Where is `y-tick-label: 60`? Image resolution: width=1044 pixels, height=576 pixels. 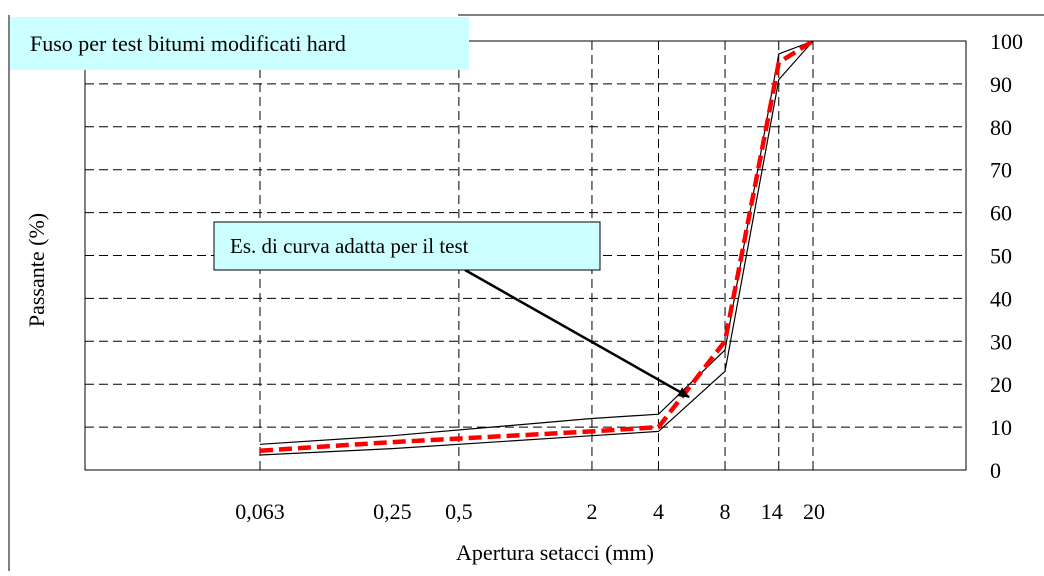 y-tick-label: 60 is located at coordinates (1001, 213).